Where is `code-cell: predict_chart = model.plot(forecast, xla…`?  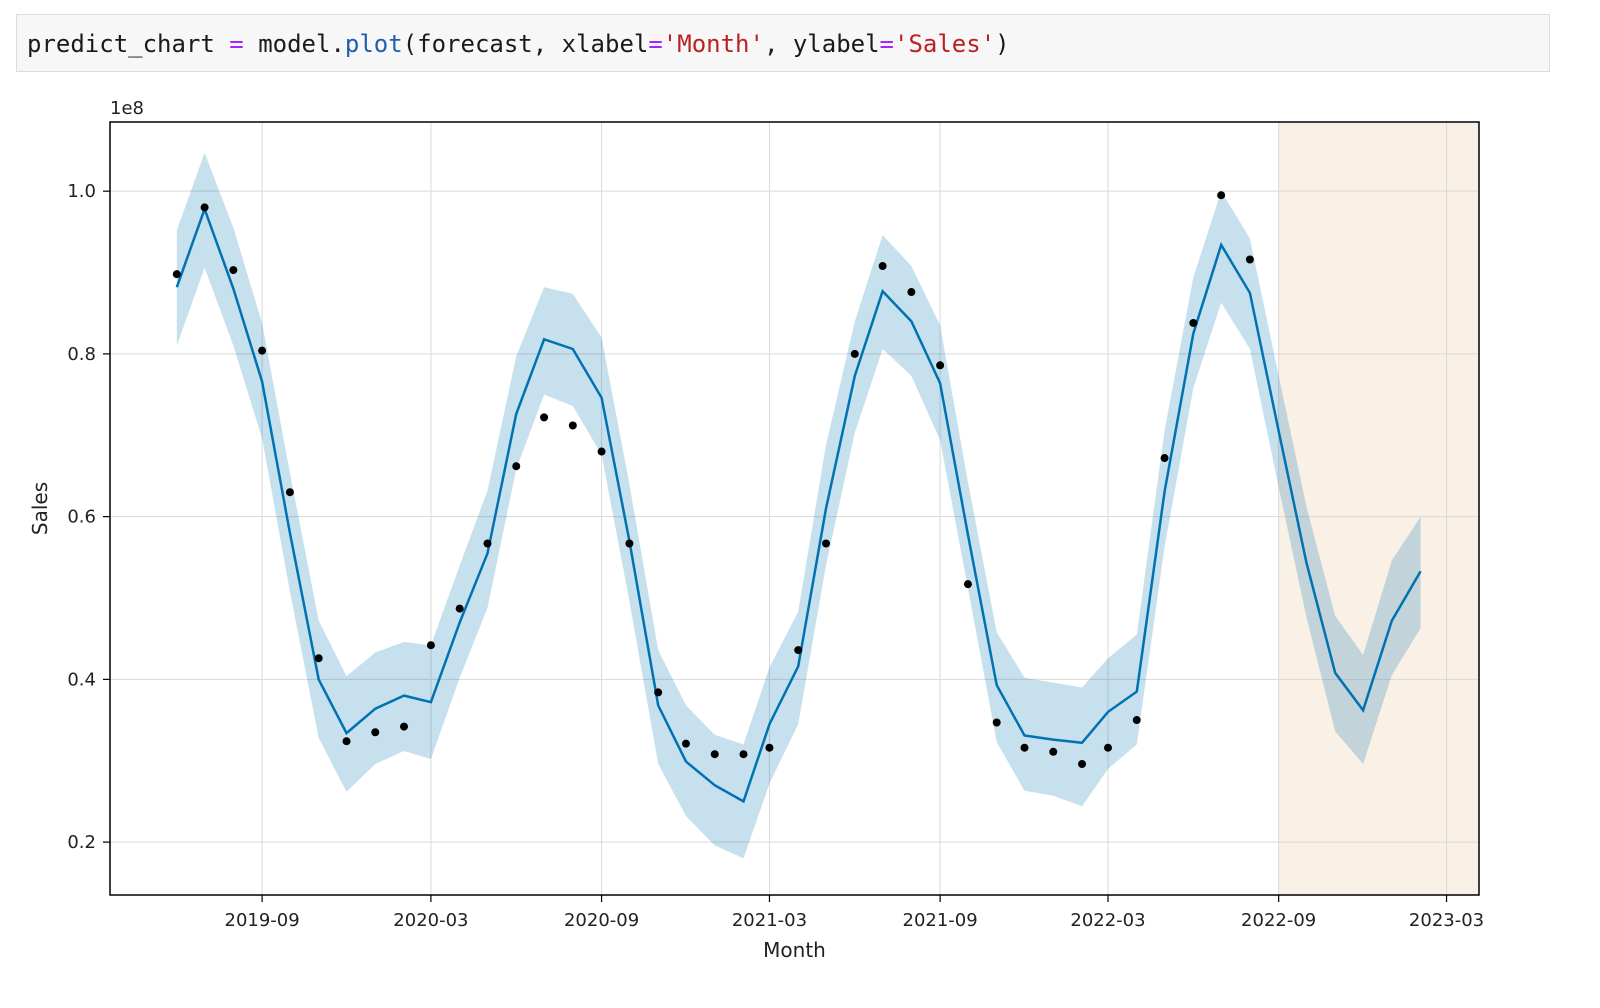
code-cell: predict_chart = model.plot(forecast, xla… is located at coordinates (783, 43).